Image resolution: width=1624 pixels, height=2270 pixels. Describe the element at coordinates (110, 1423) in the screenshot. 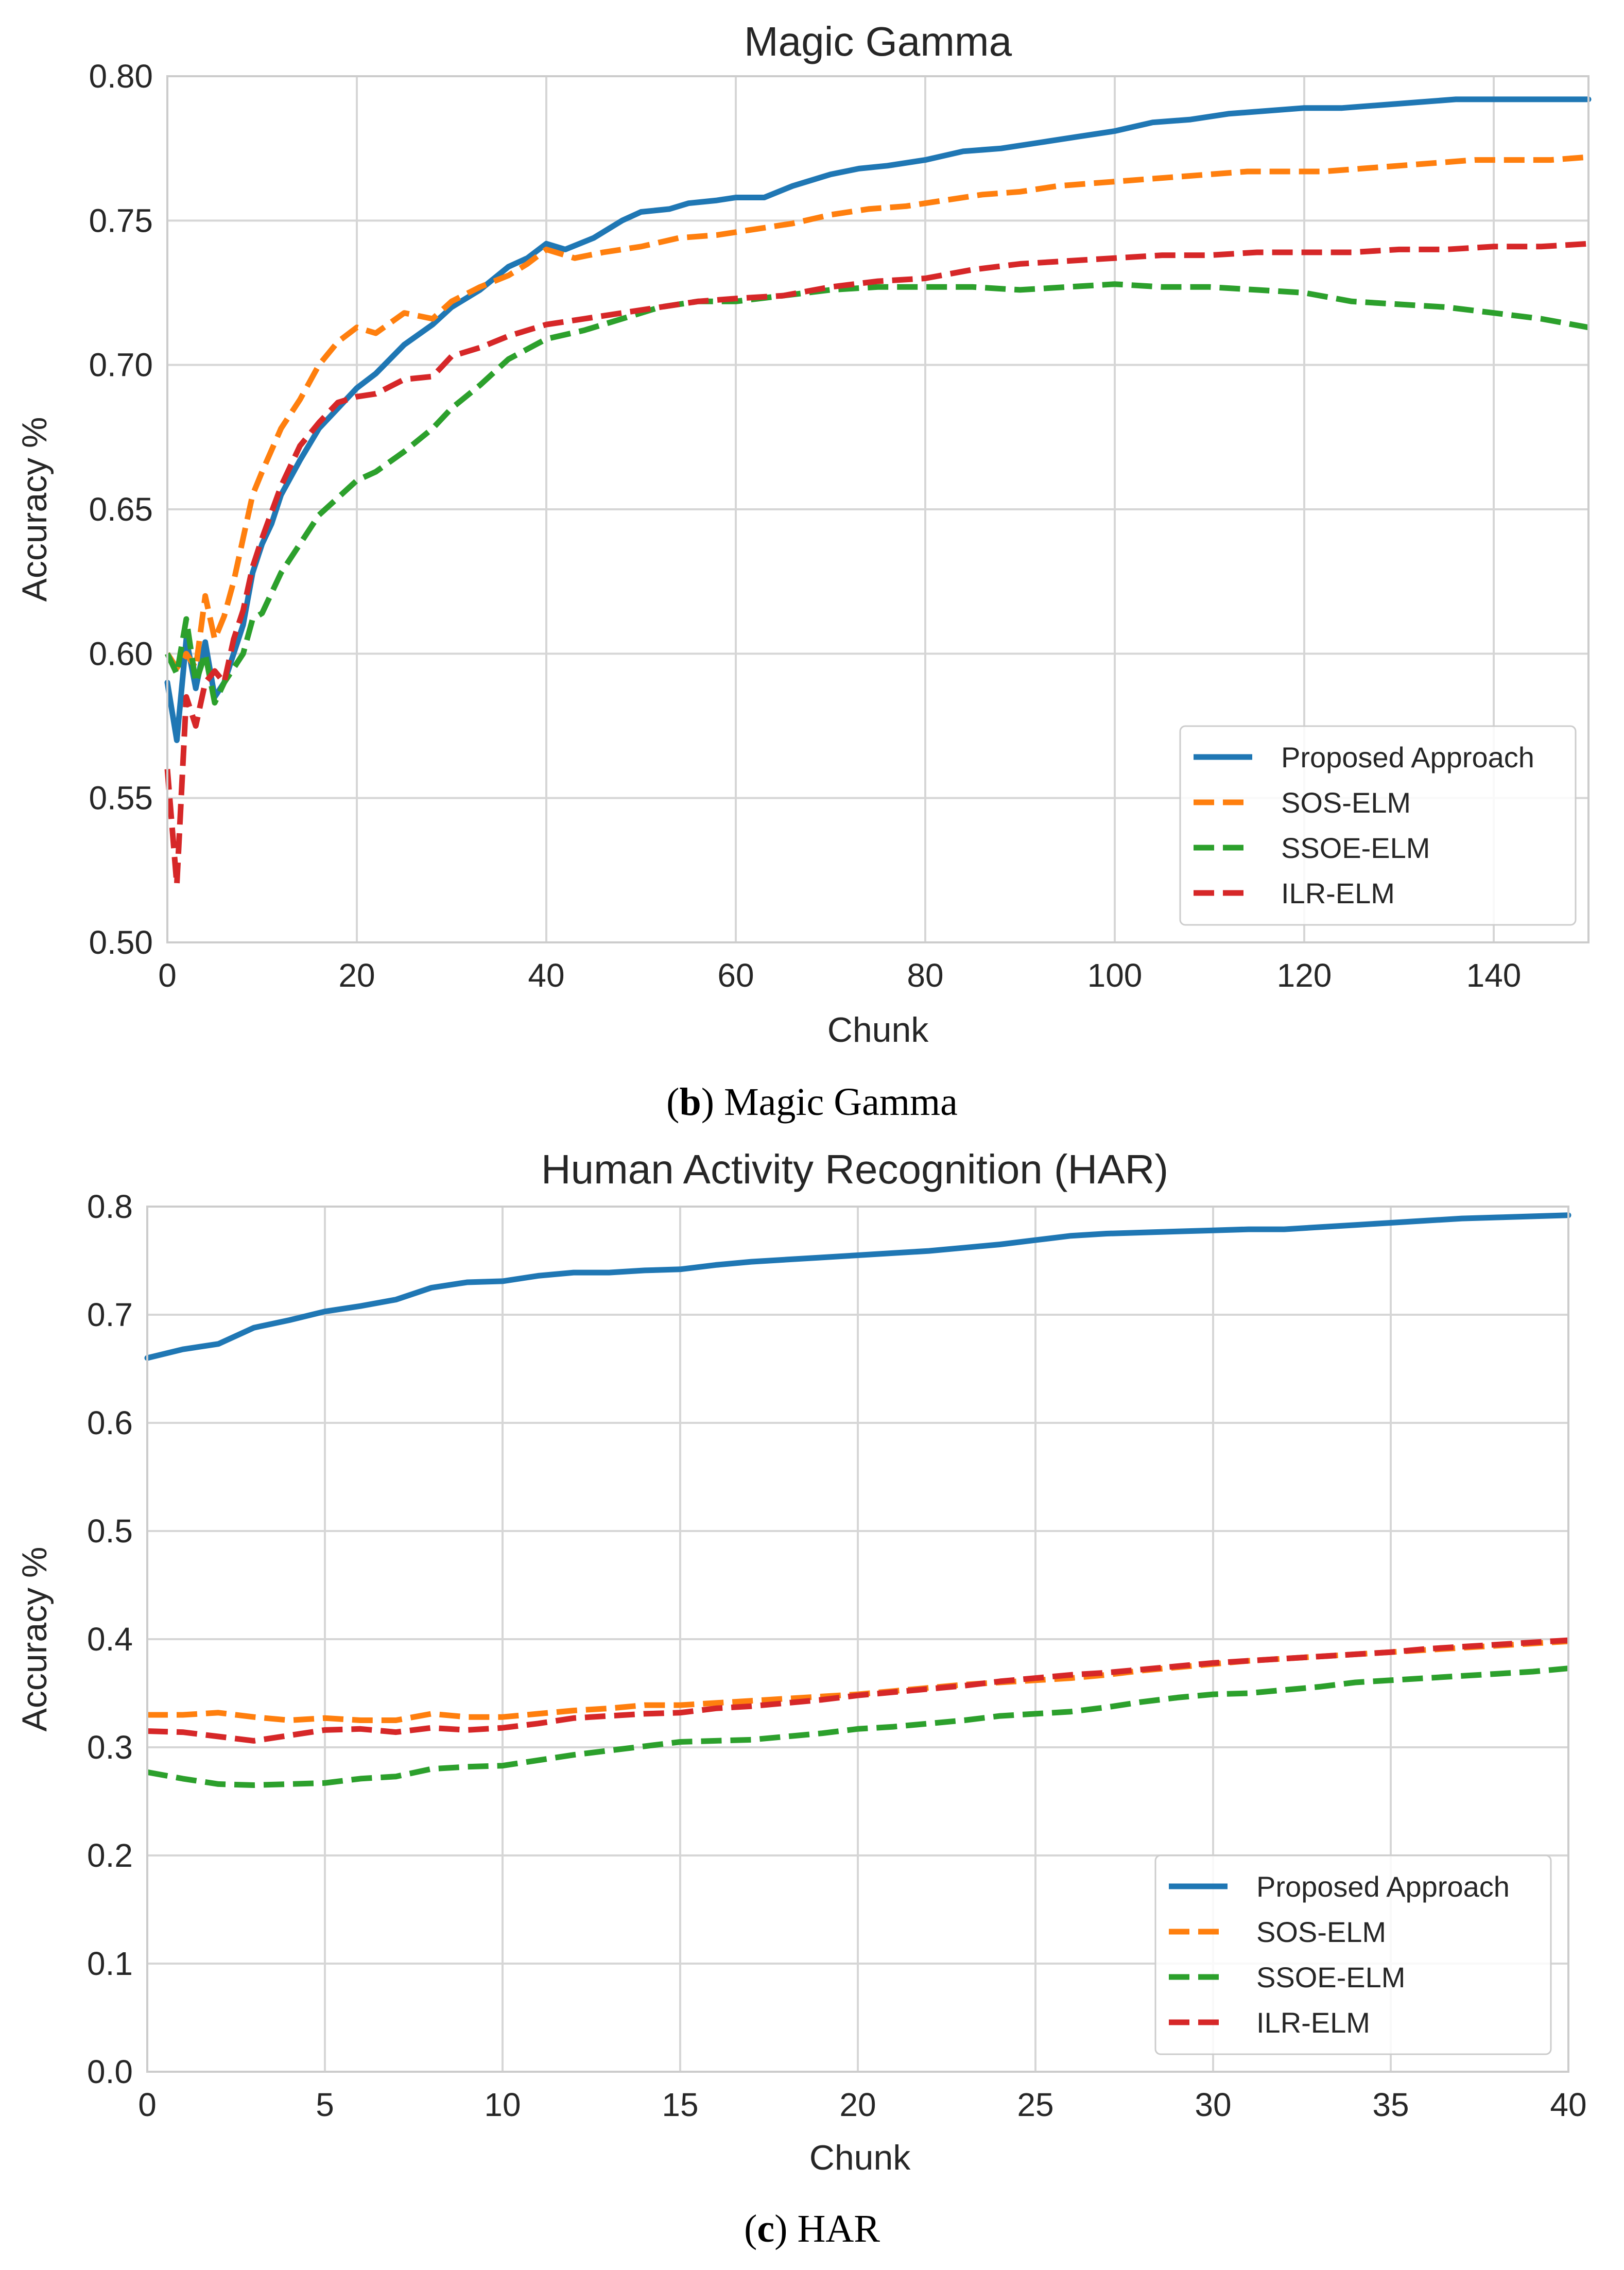

I see `har-y-tick-label: 0.6` at that location.